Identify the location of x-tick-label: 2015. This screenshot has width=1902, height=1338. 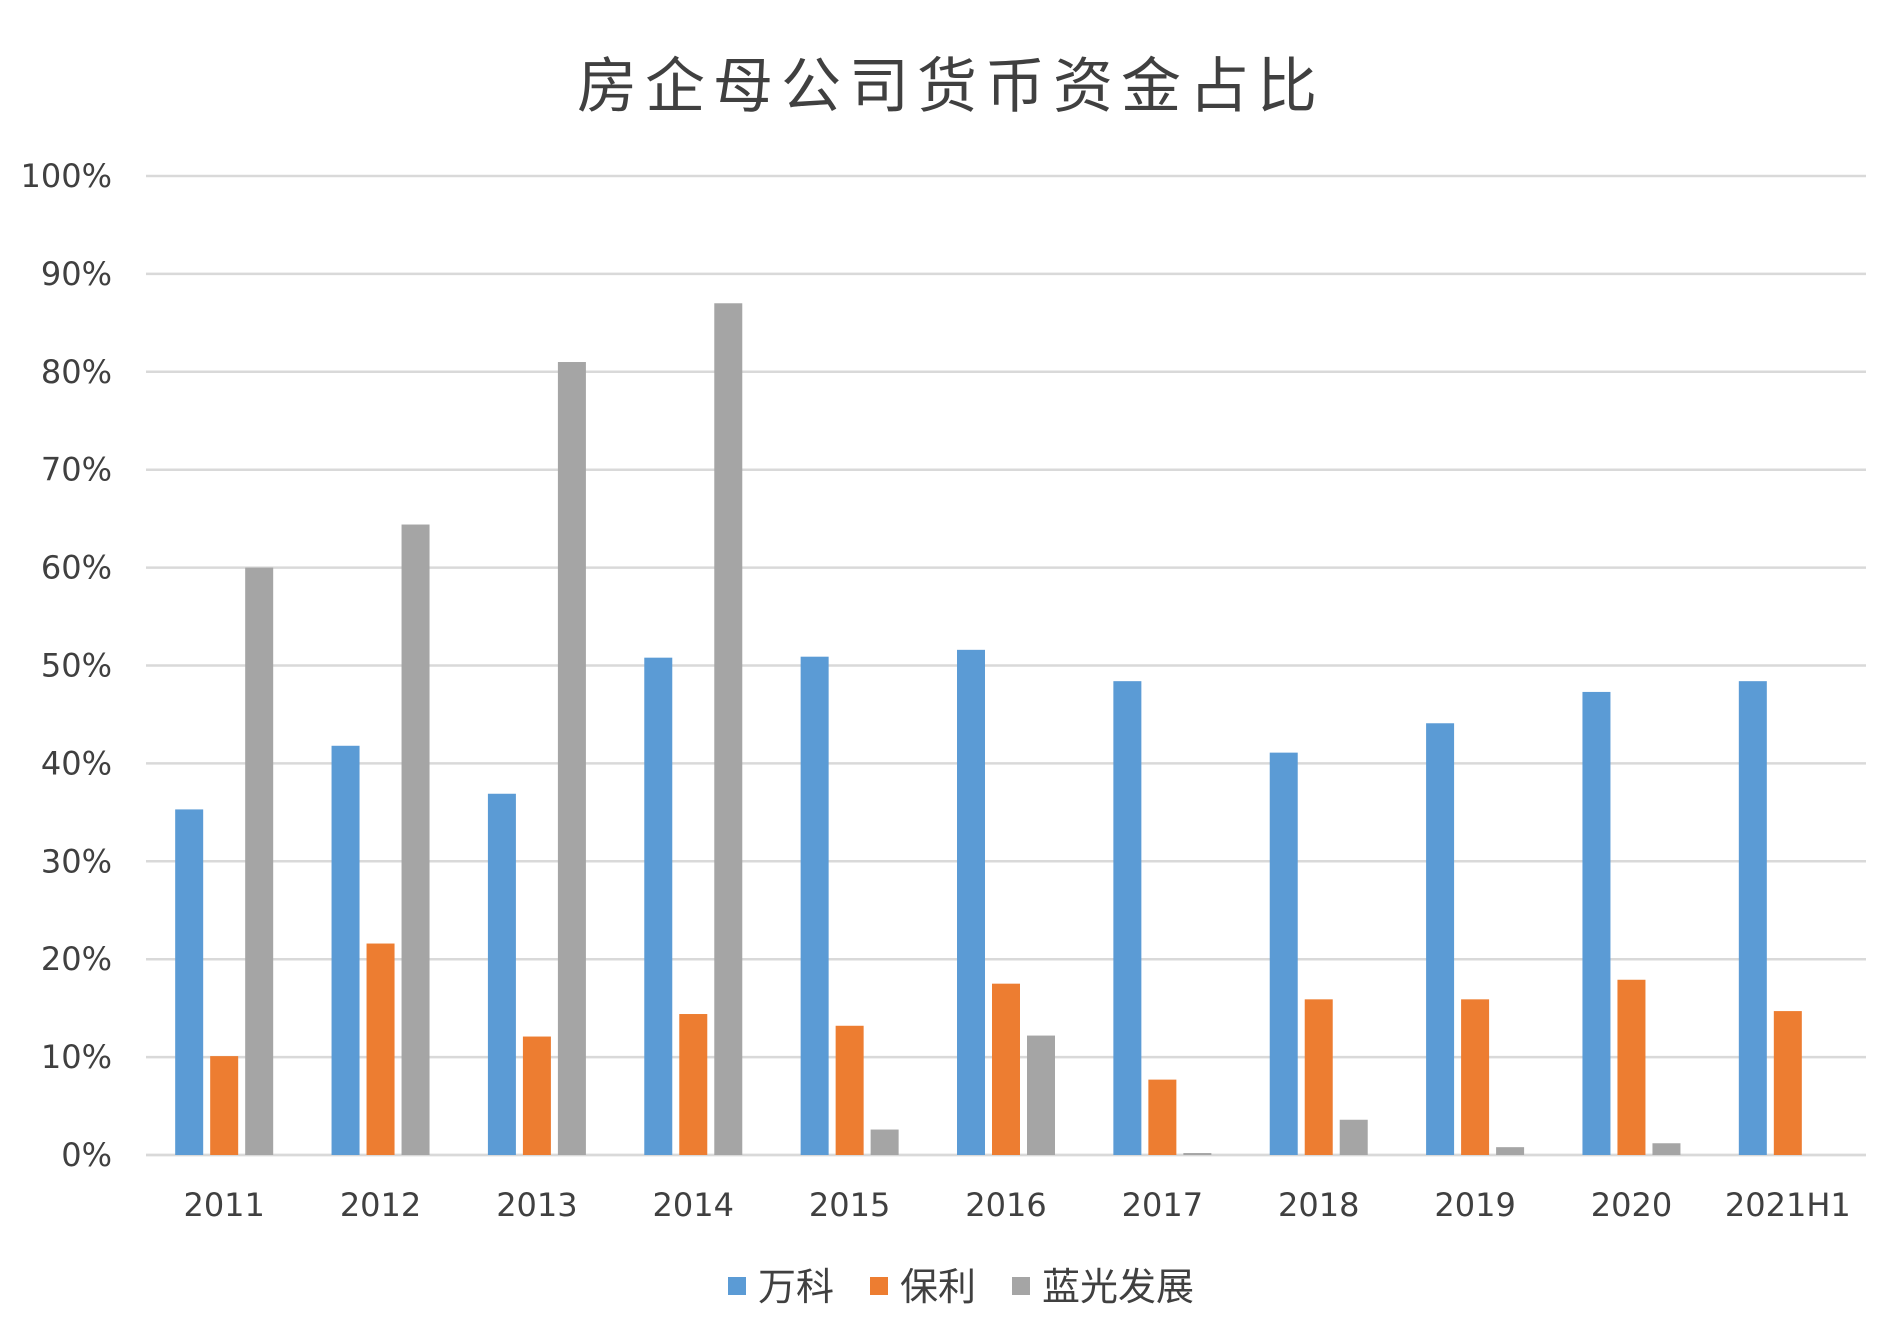
(849, 1205).